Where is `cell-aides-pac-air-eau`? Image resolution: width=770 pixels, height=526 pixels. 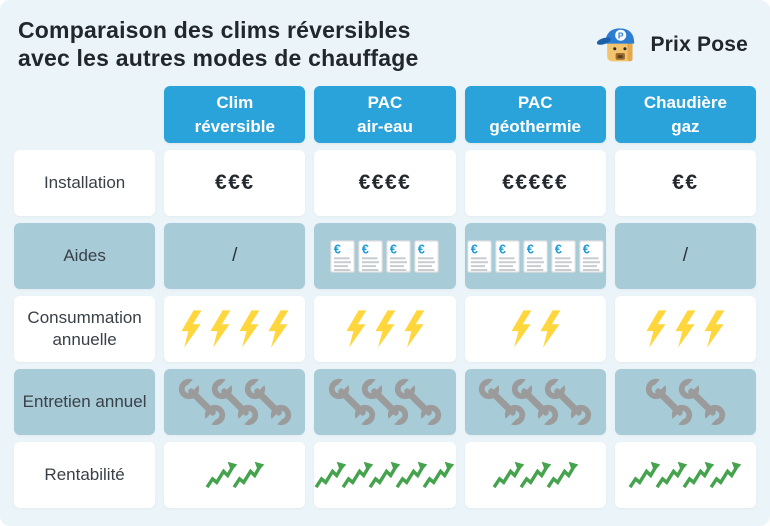
cell-aides-pac-air-eau is located at coordinates (385, 256).